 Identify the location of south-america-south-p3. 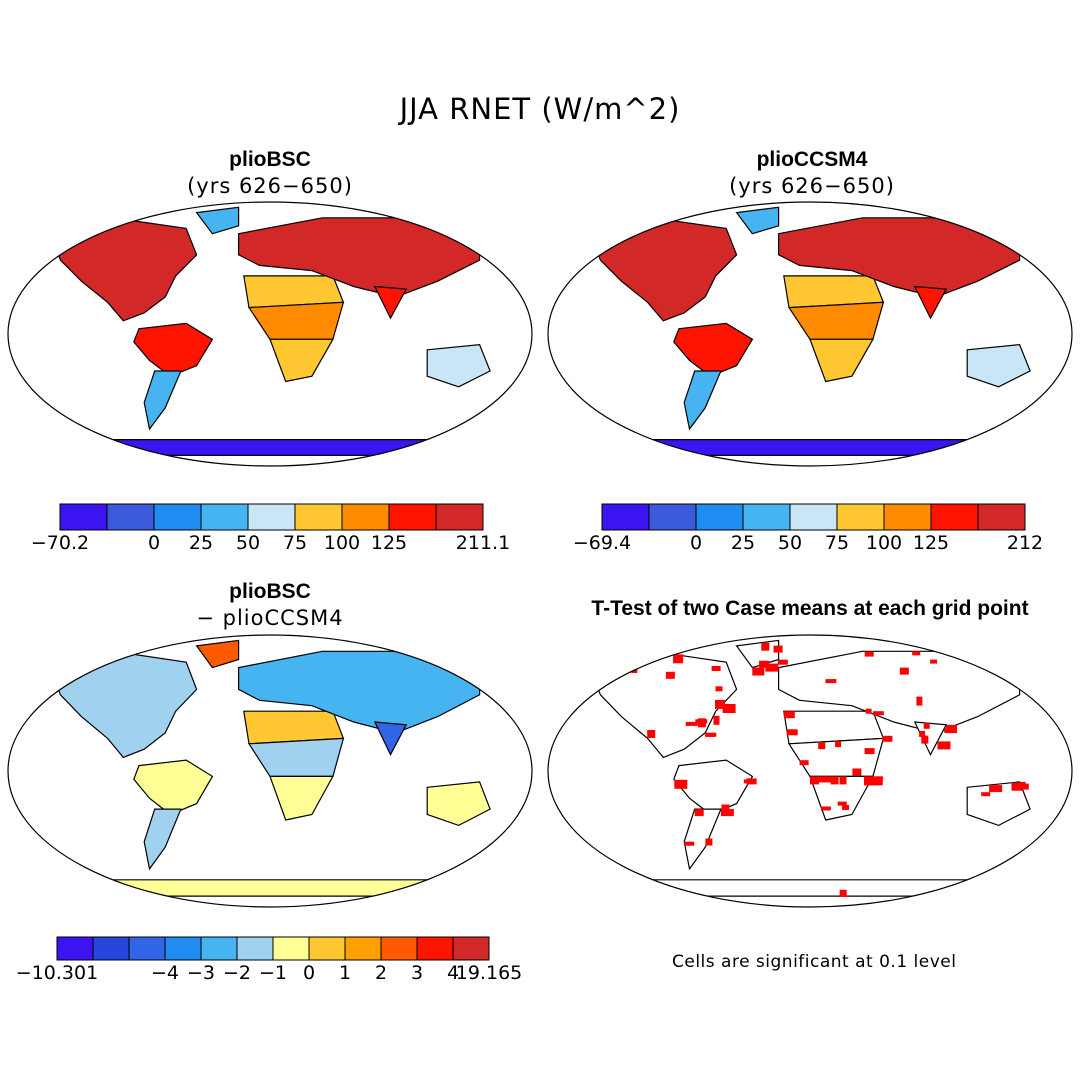
(162, 839).